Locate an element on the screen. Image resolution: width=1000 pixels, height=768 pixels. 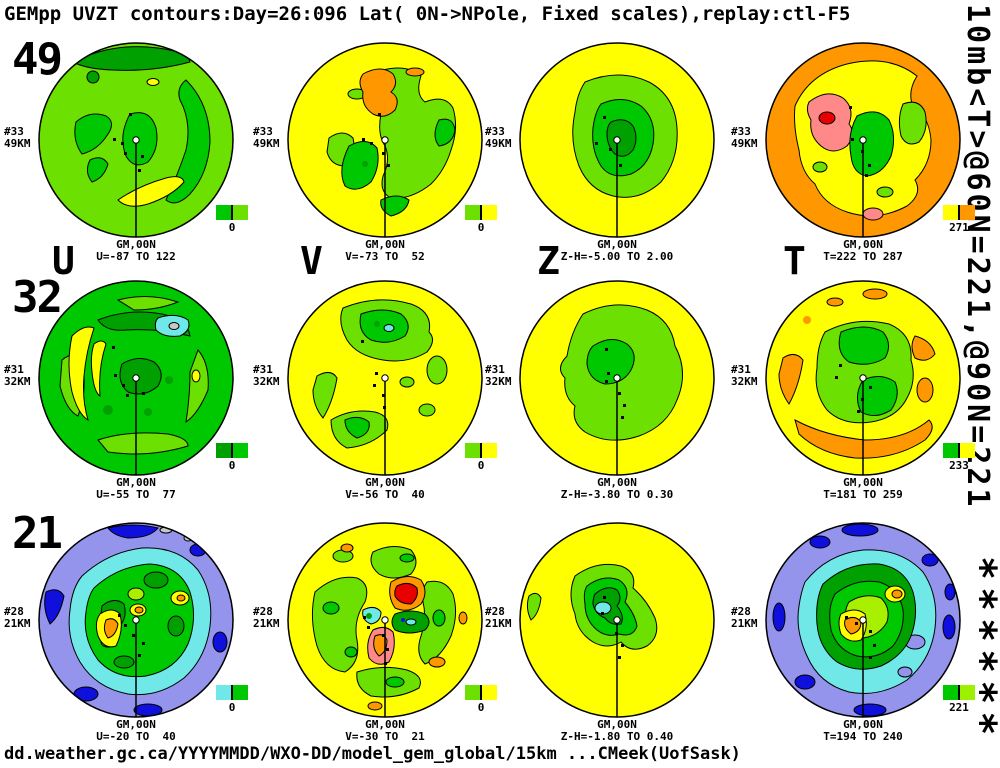
contour-fills is located at coordinates (863, 140).